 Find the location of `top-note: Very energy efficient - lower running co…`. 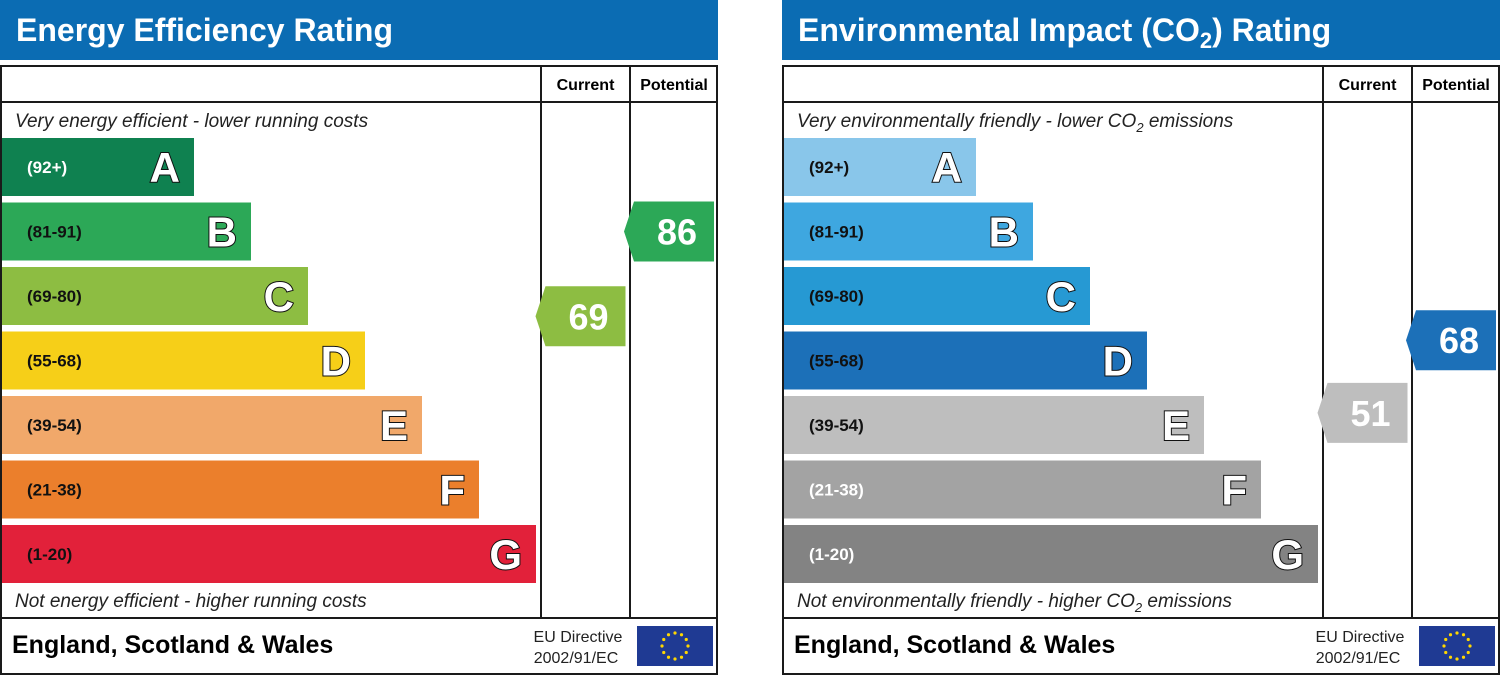

top-note: Very energy efficient - lower running co… is located at coordinates (192, 121).